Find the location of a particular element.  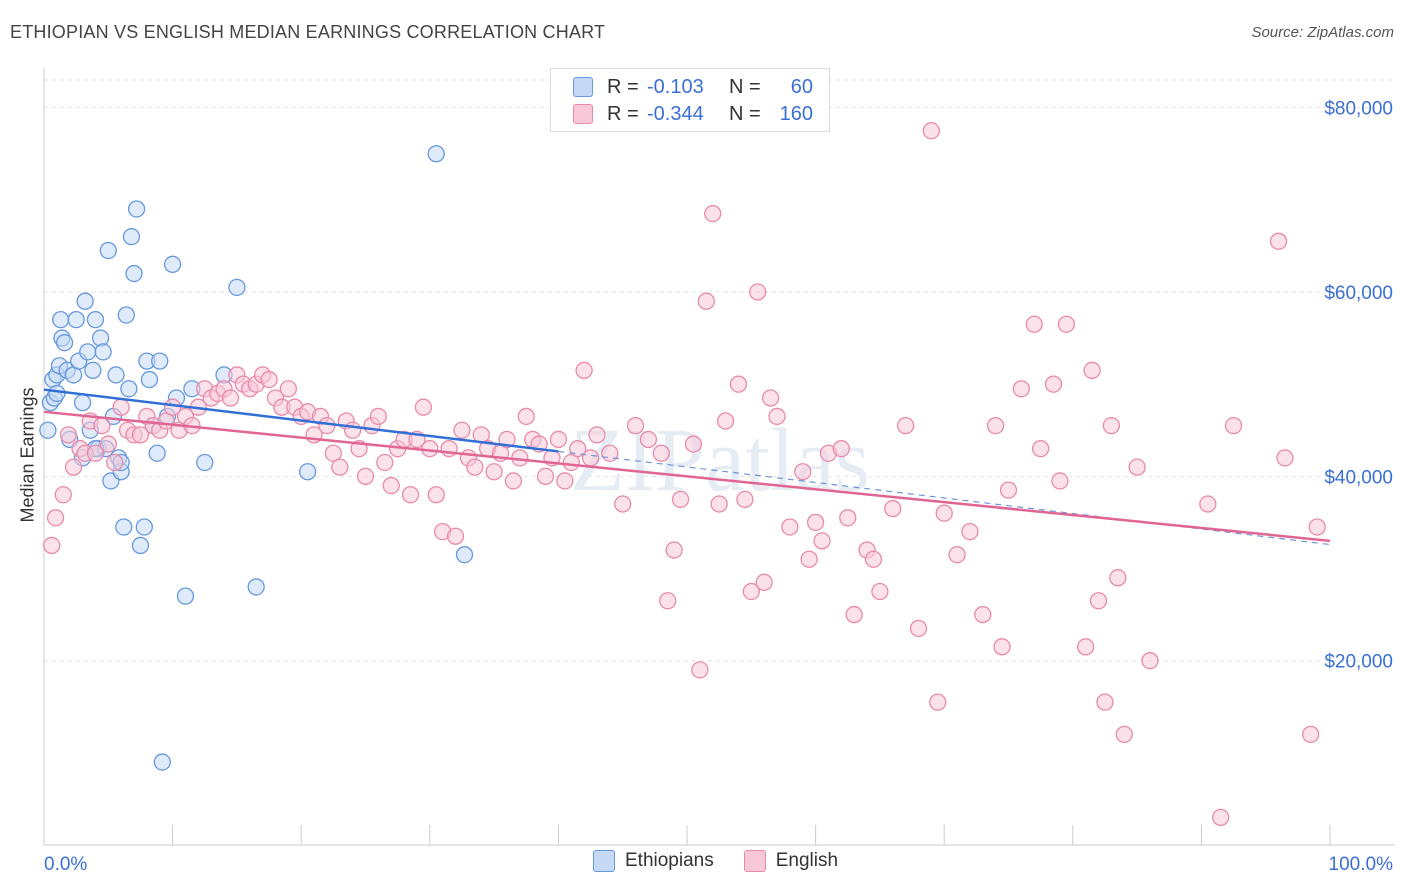

legend-item-ethiopians: Ethiopians is located at coordinates (653, 861).